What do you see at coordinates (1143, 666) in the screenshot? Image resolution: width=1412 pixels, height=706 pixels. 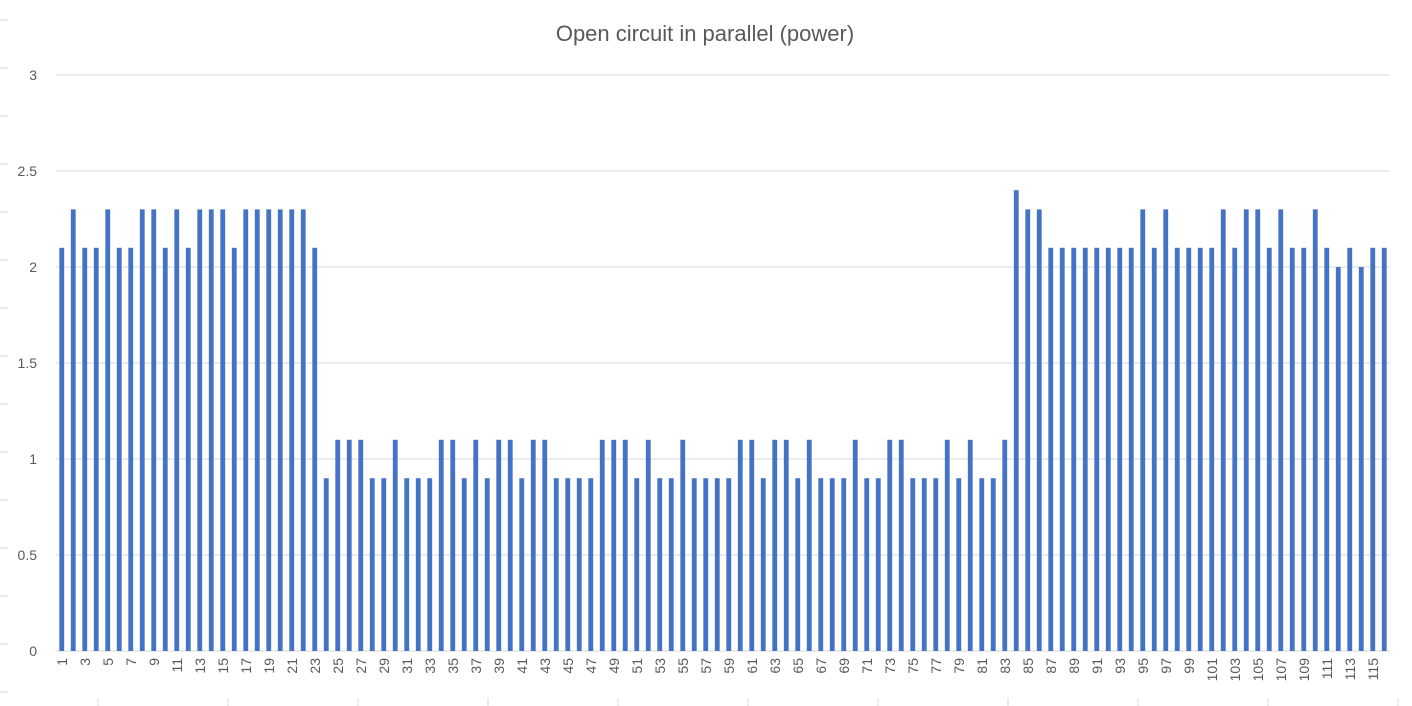 I see `x-tick-label: 95` at bounding box center [1143, 666].